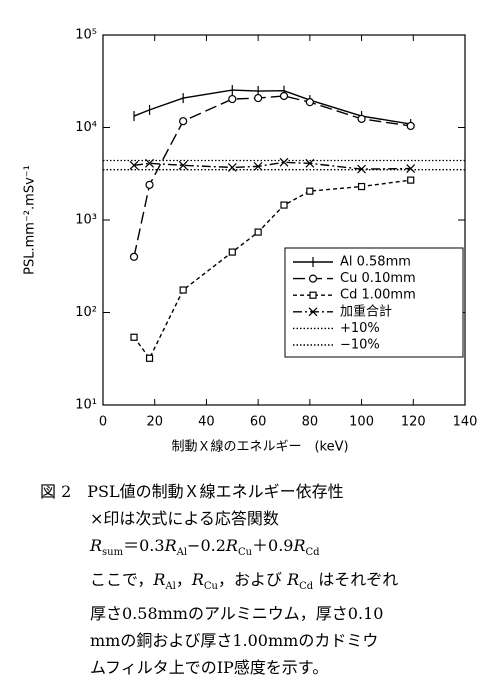  I want to click on x-axis-label: 制動Ｘ線のエネルギー (keV), so click(259, 447).